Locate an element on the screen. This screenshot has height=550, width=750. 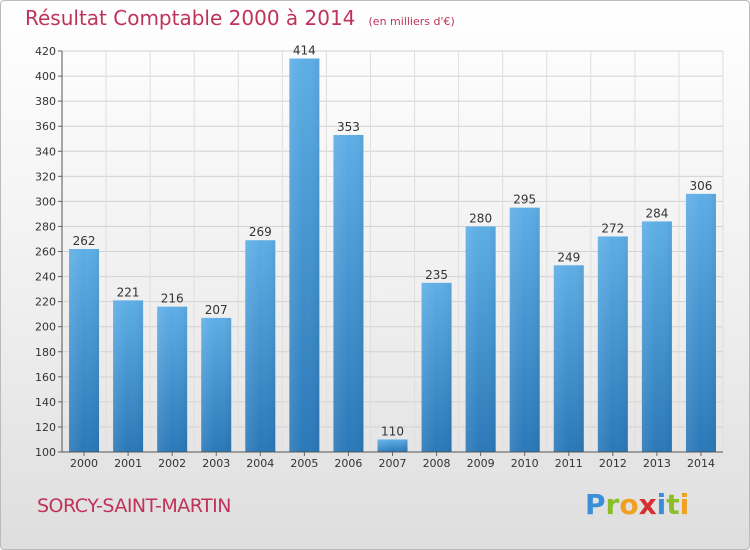
x-tick-label: 2006 is located at coordinates (348, 463).